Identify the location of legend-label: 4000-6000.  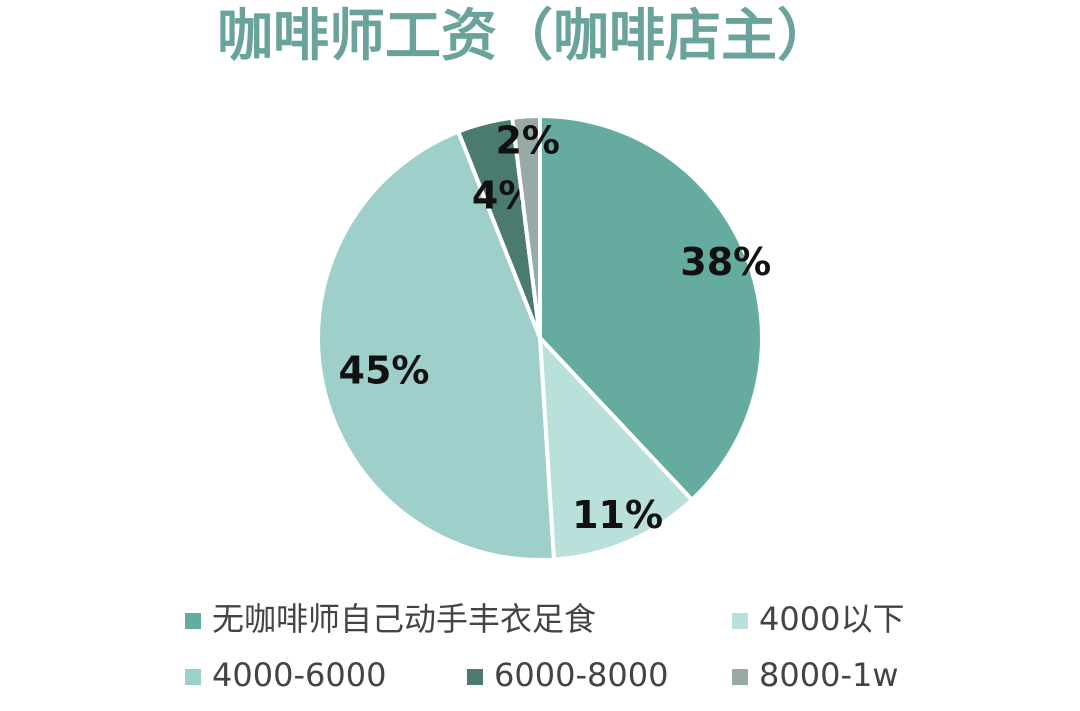
(299, 675).